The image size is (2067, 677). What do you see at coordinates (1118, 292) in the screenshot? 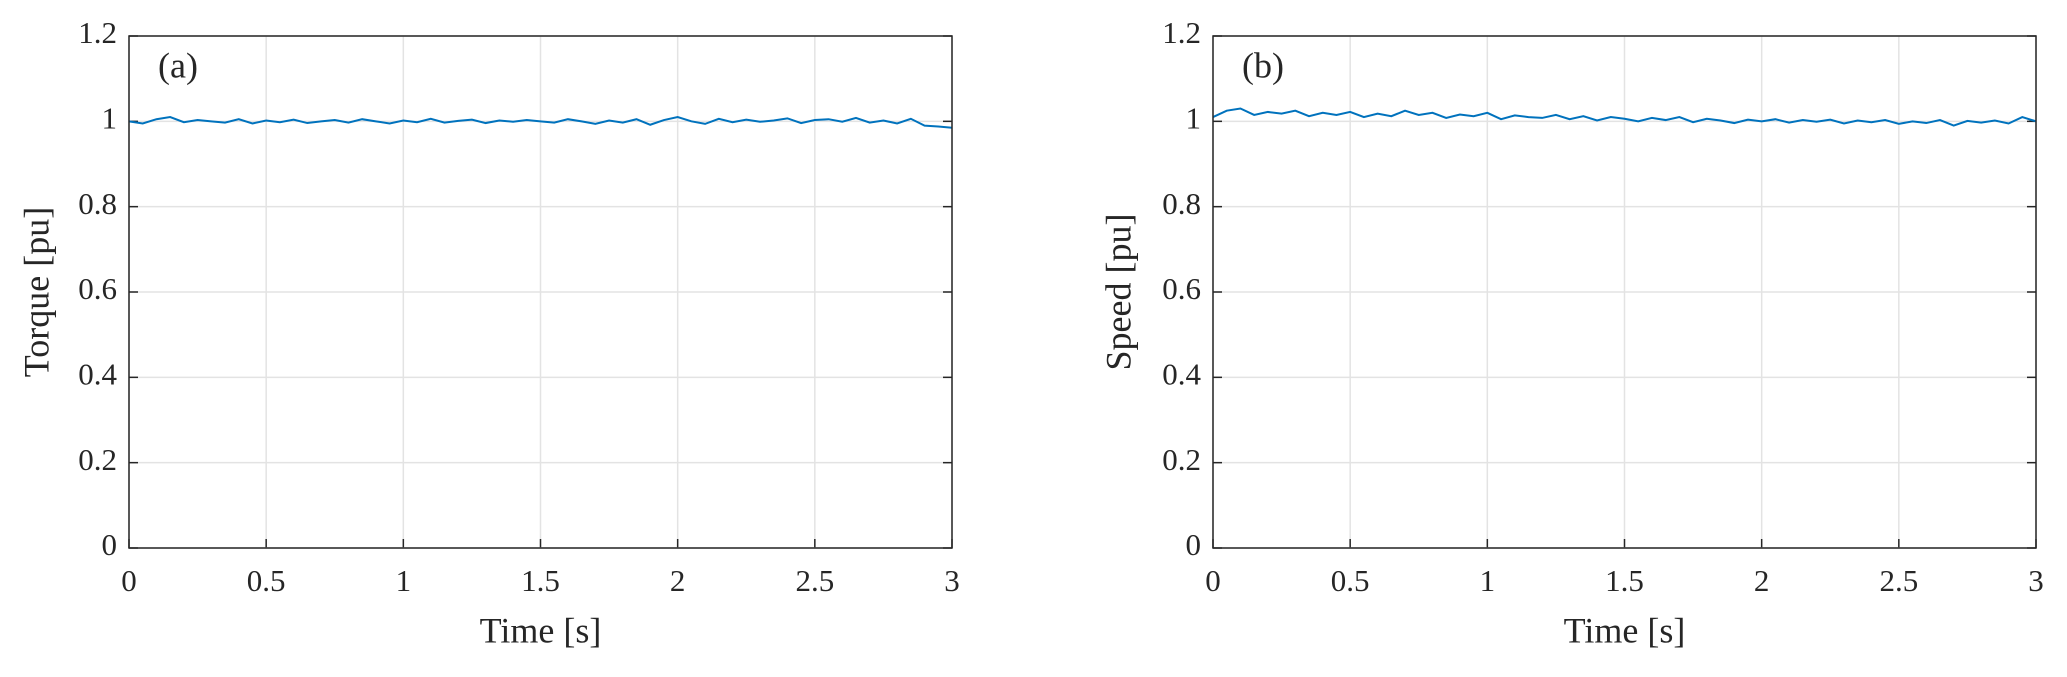
I see `y-axis-label: Speed [pu]` at bounding box center [1118, 292].